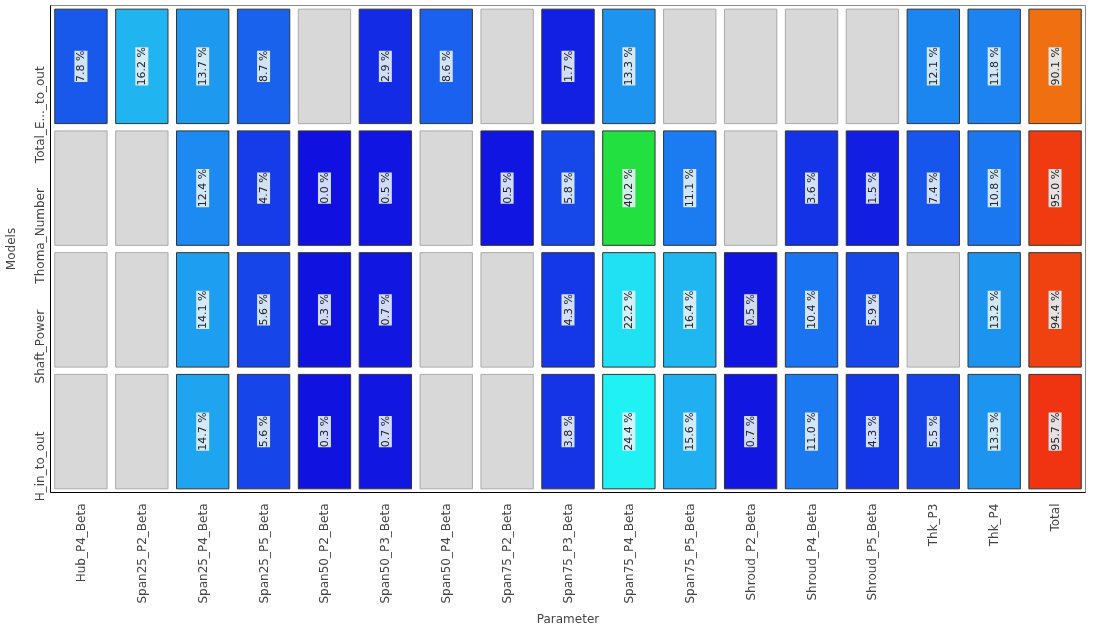 The image size is (1094, 632). Describe the element at coordinates (690, 310) in the screenshot. I see `data-label: 16.4 %` at that location.